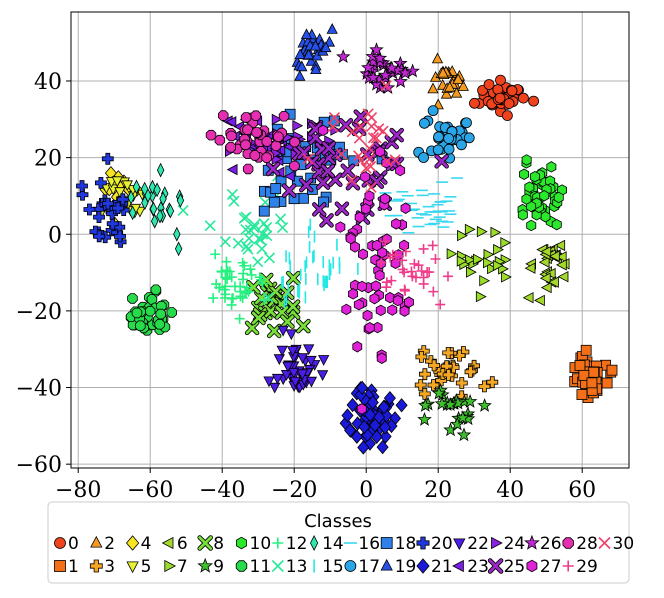  Describe the element at coordinates (327, 544) in the screenshot. I see `legend-entry: 14` at that location.